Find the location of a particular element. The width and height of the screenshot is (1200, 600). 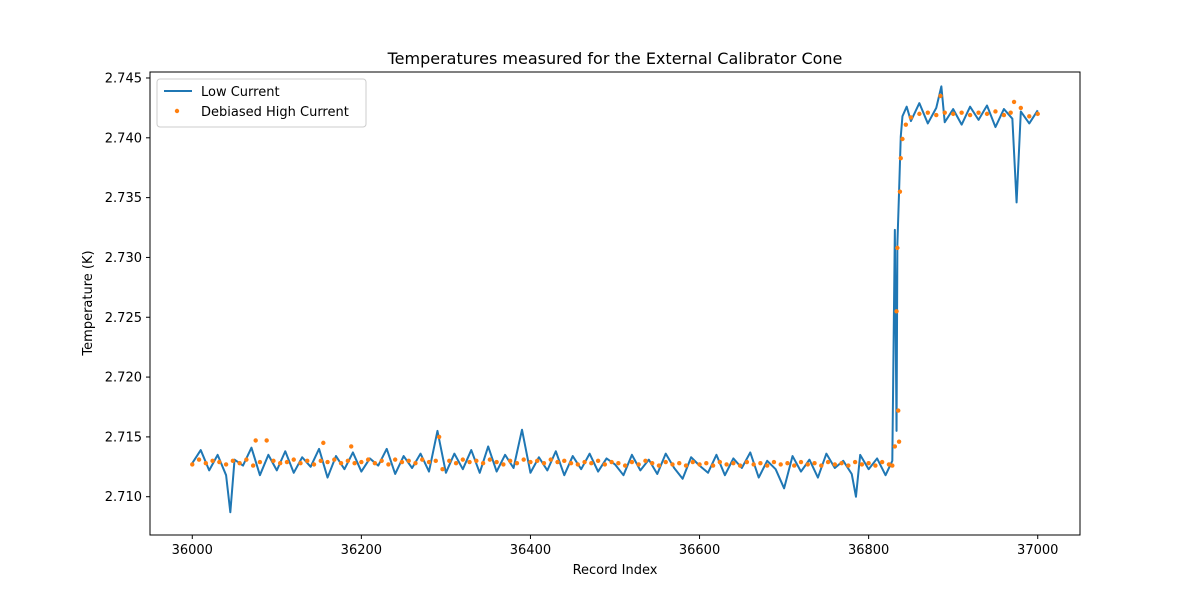

legend-label-low-current: Low Current is located at coordinates (240, 92).